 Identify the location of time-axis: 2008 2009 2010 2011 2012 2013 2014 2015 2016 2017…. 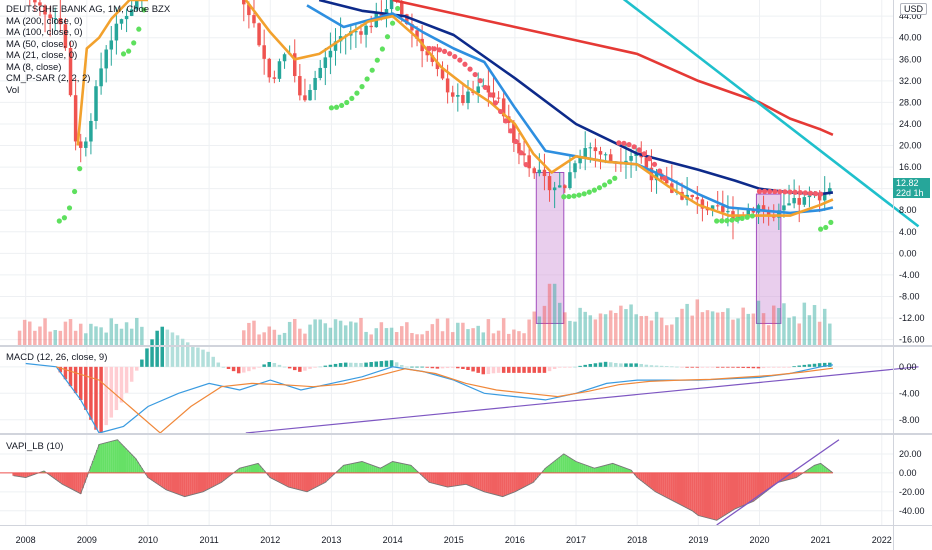
(454, 540).